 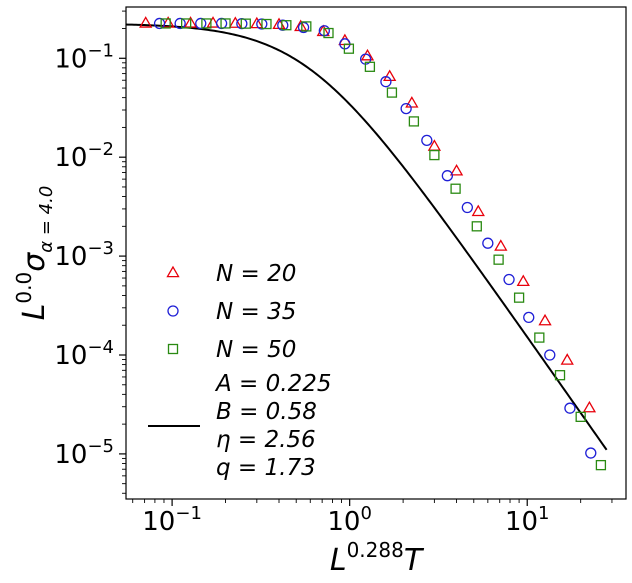 What do you see at coordinates (34, 312) in the screenshot?
I see `y-label-base: L` at bounding box center [34, 312].